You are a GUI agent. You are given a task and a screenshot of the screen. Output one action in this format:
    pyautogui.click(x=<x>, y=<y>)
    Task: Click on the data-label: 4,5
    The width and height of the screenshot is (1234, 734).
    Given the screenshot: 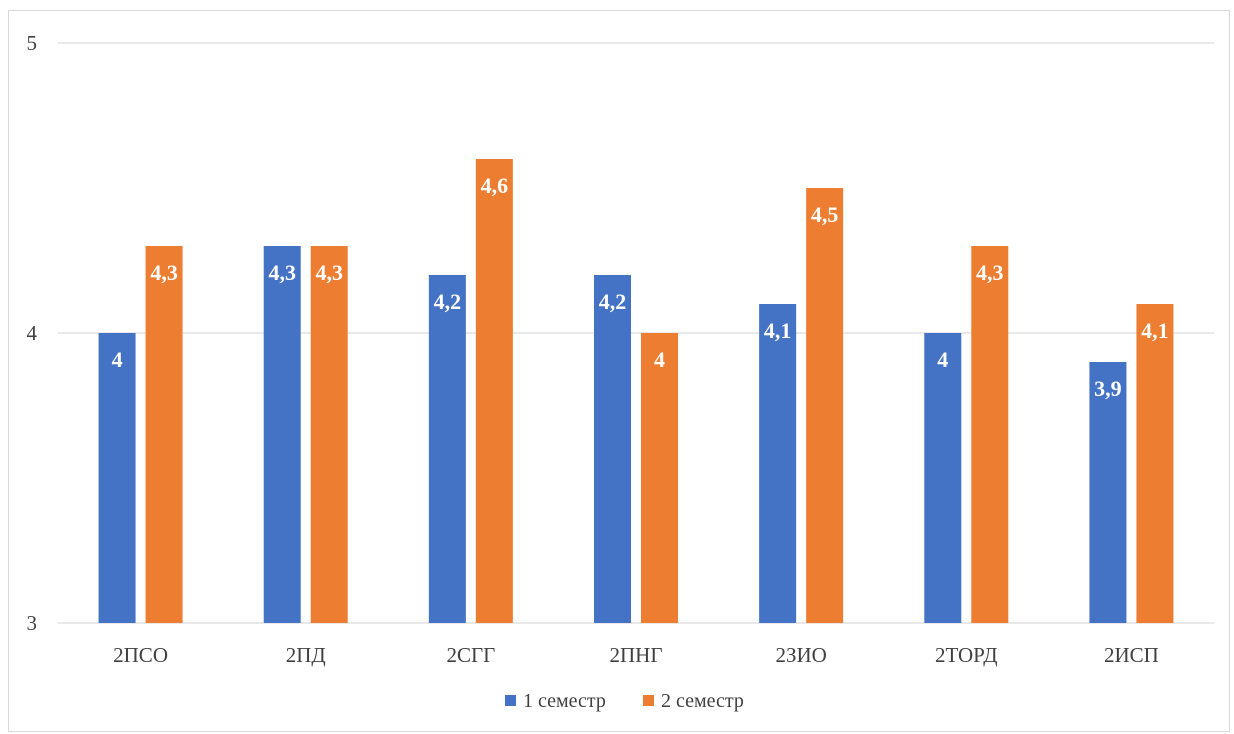 What is the action you would take?
    pyautogui.click(x=825, y=214)
    